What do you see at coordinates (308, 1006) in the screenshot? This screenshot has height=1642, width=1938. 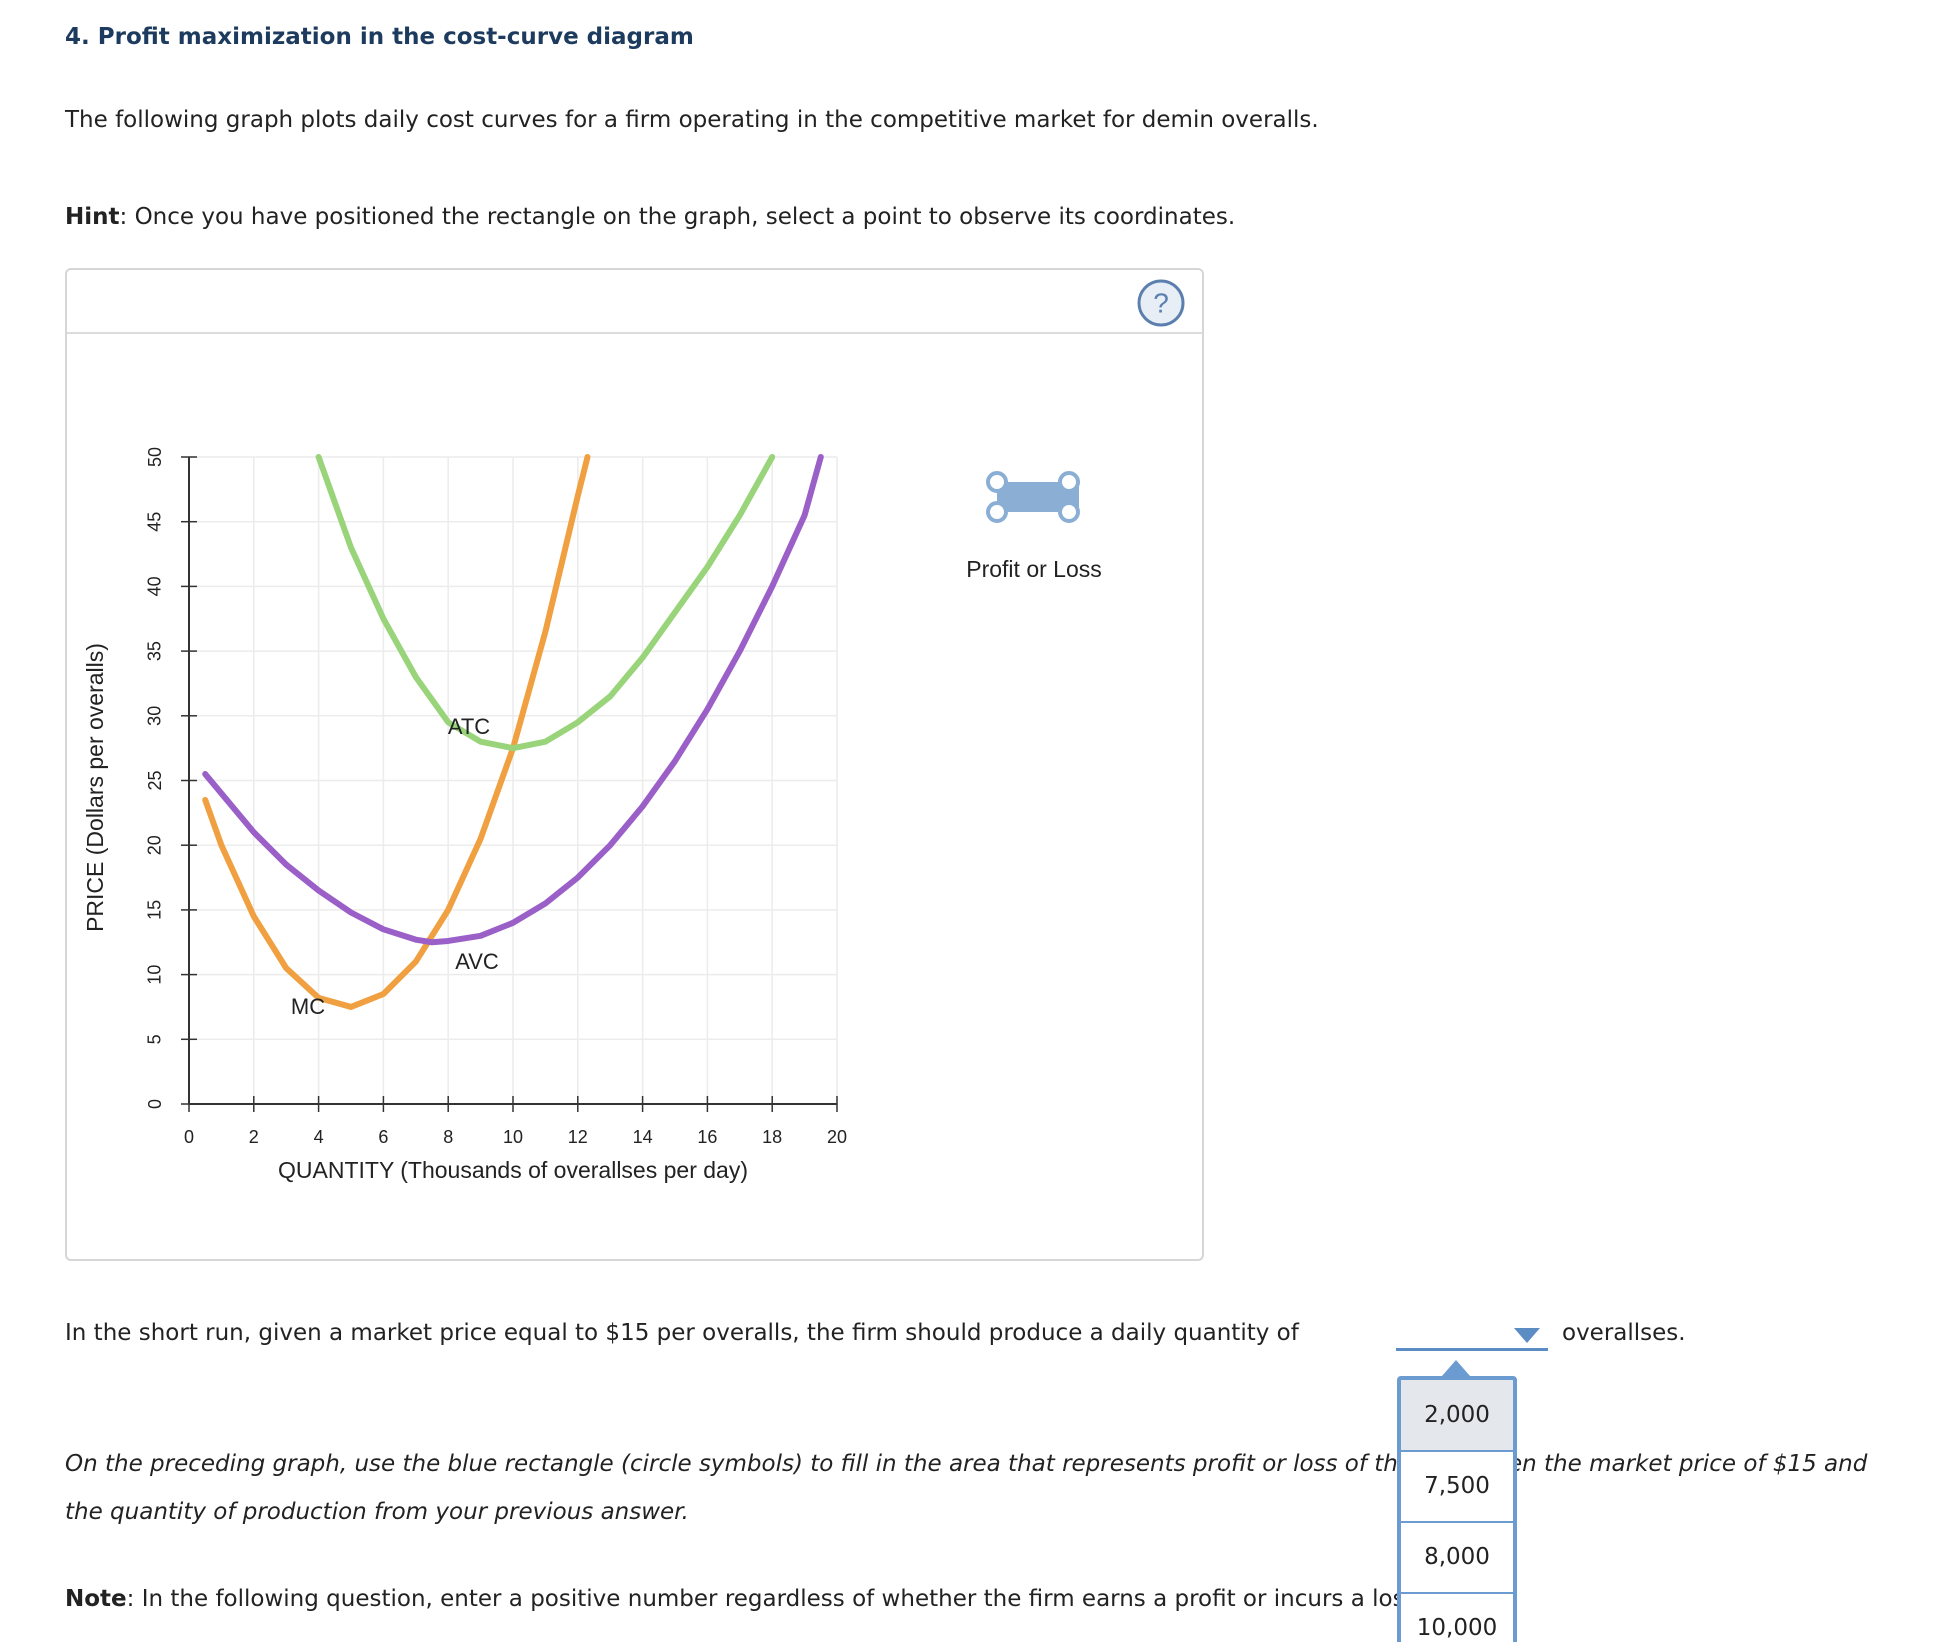 I see `curve-label: MC` at bounding box center [308, 1006].